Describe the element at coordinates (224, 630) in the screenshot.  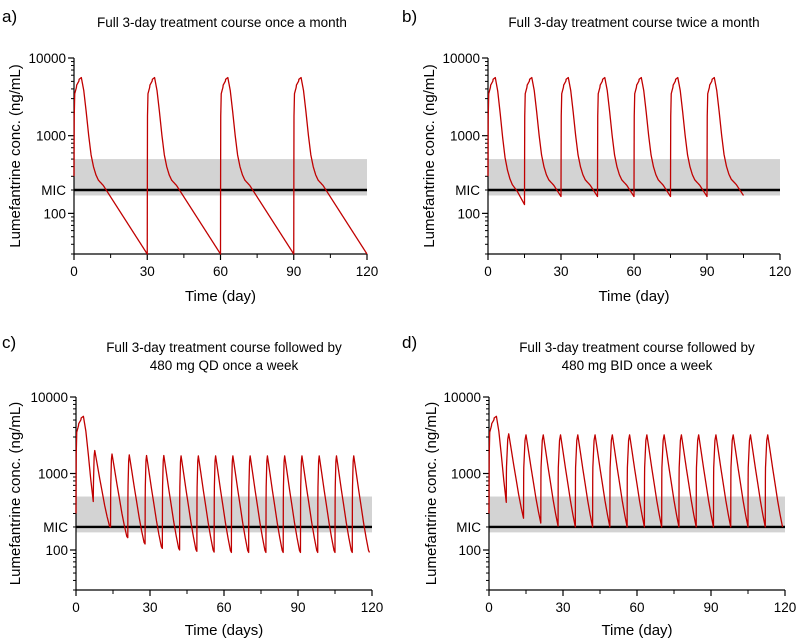
I see `x-axis-label: Time (days)` at that location.